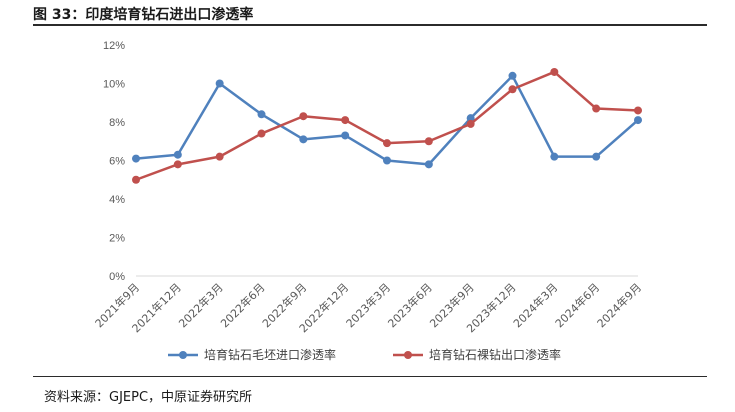  I want to click on y-tick-label: 2%, so click(117, 239).